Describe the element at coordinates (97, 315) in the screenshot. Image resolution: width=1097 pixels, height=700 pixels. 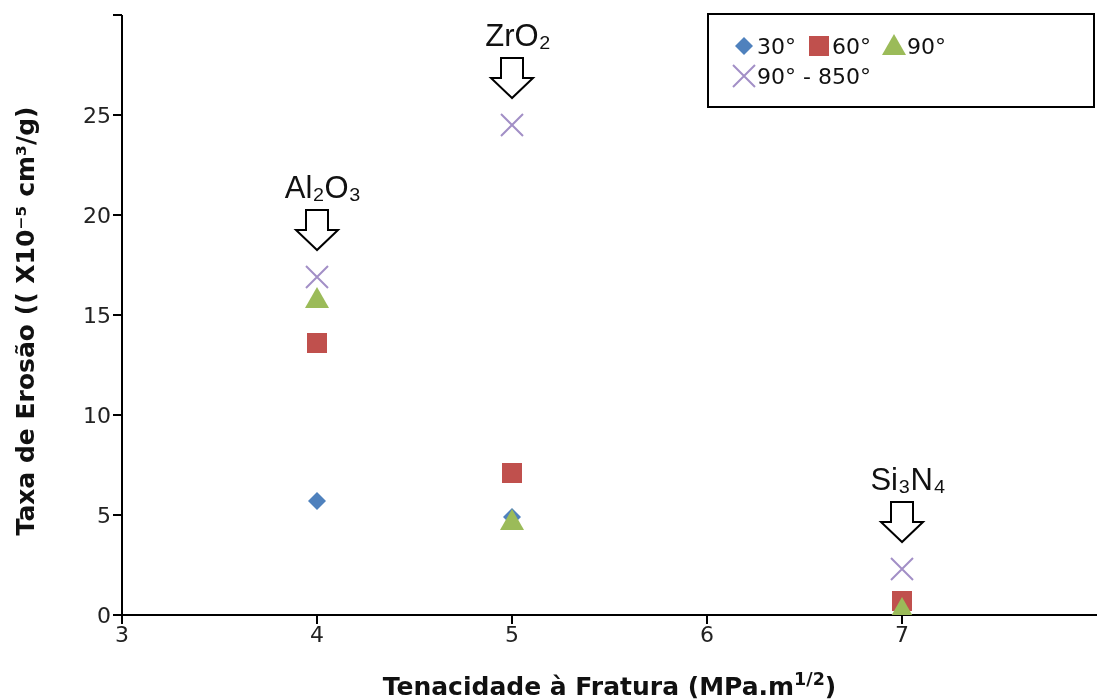
I see `y-tick-label: 15` at that location.